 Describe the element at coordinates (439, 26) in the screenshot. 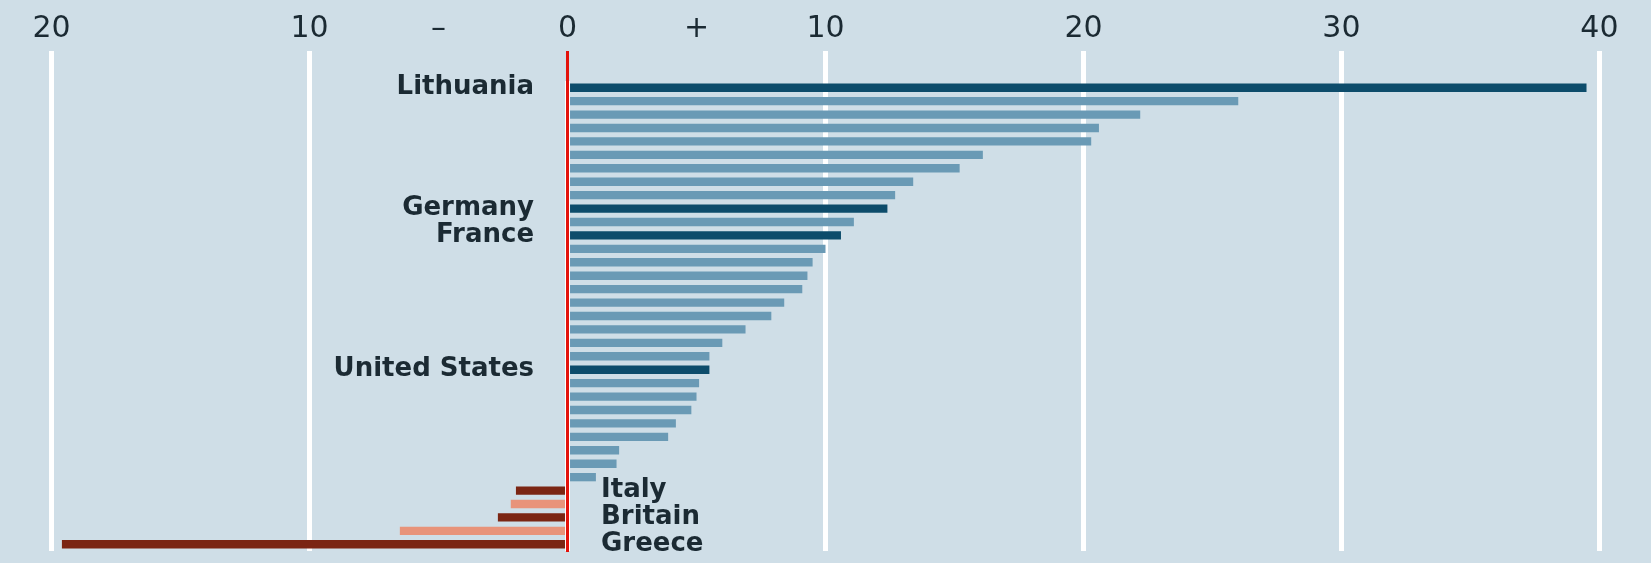

I see `x-tick-label: –` at that location.